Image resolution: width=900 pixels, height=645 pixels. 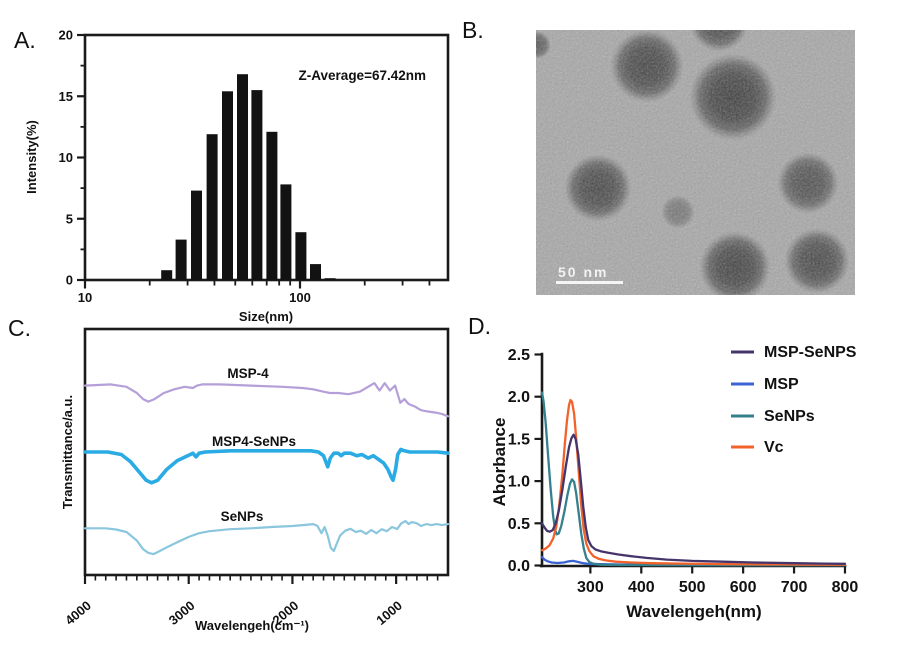 I want to click on x-tick-label: 600, so click(x=743, y=587).